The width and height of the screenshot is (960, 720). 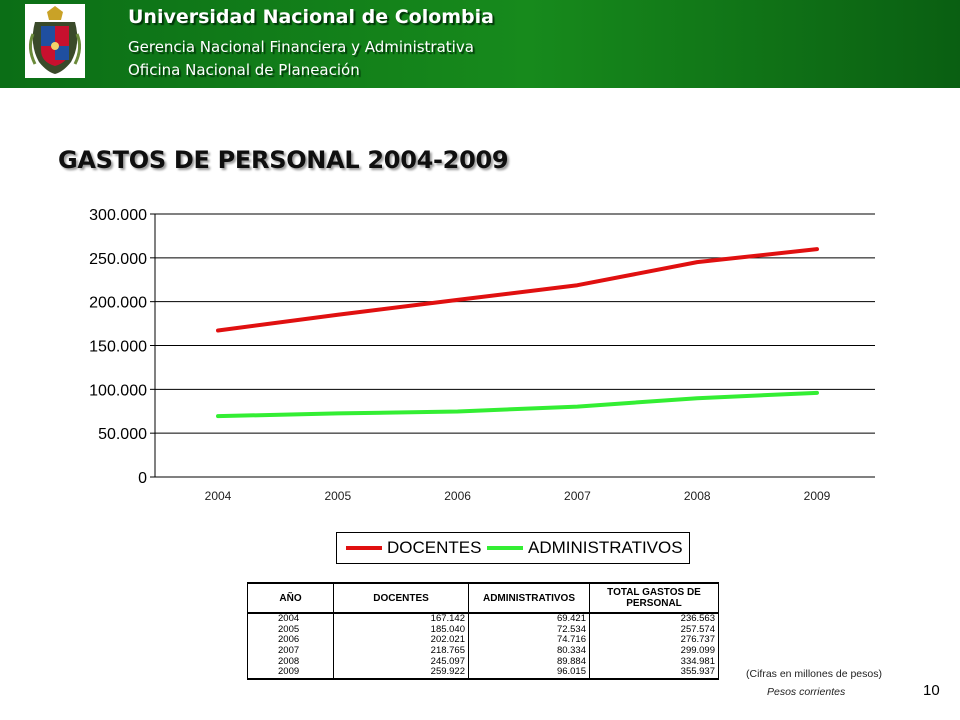 I want to click on cell-total: 236.563, so click(x=654, y=618).